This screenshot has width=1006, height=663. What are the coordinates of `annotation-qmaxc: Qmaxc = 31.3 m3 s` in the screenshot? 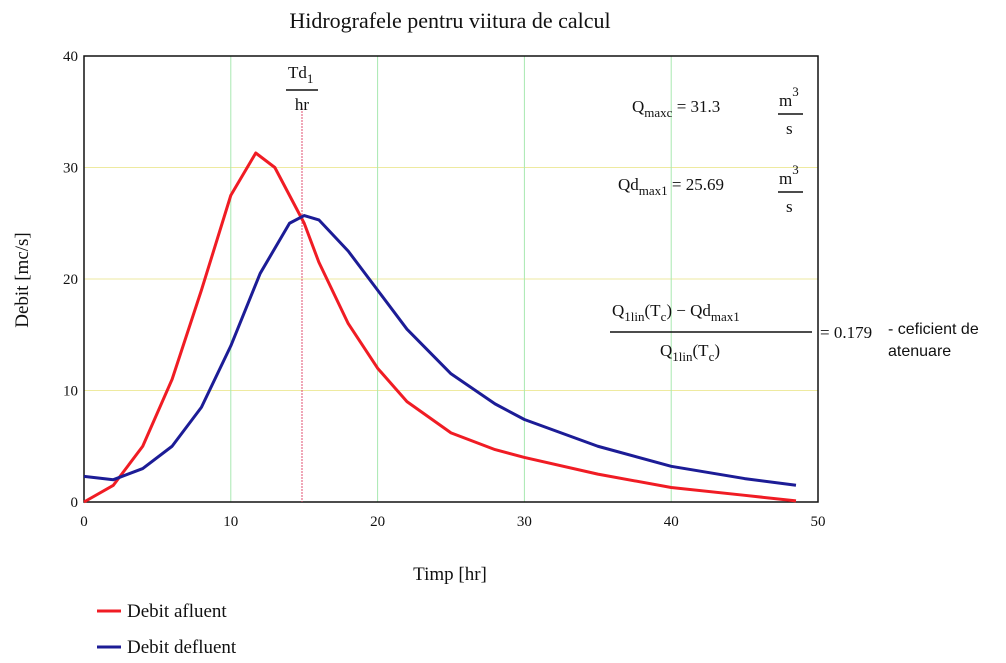 It's located at (717, 111).